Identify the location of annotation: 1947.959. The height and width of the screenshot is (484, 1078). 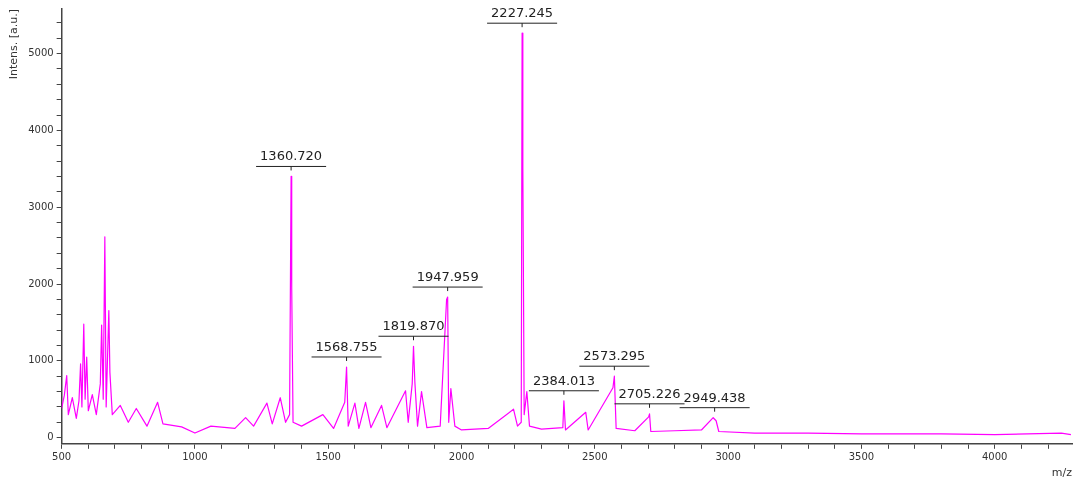
(447, 276).